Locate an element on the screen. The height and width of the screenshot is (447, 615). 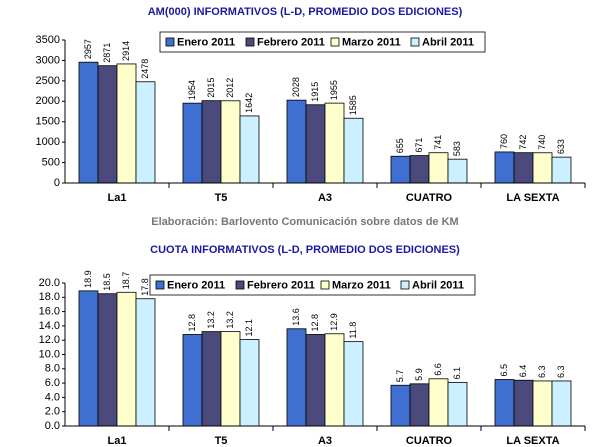
y-tick-label: 4.0 is located at coordinates (52, 397).